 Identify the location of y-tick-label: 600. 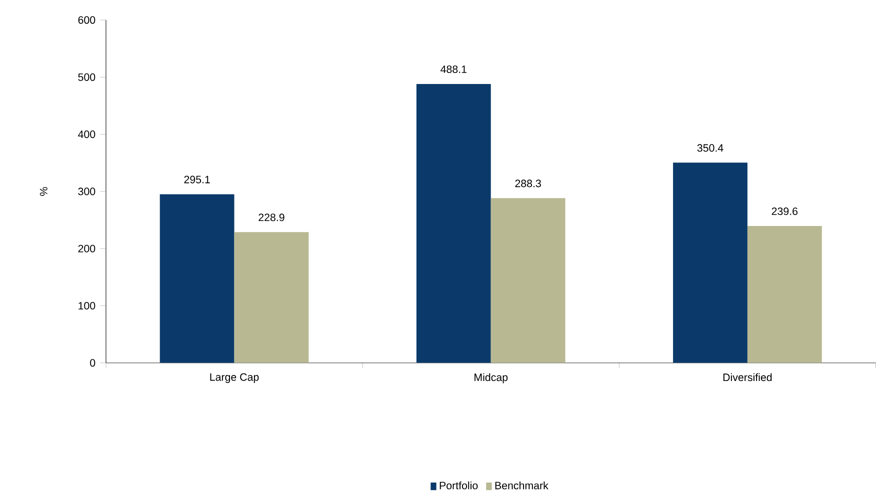
(87, 20).